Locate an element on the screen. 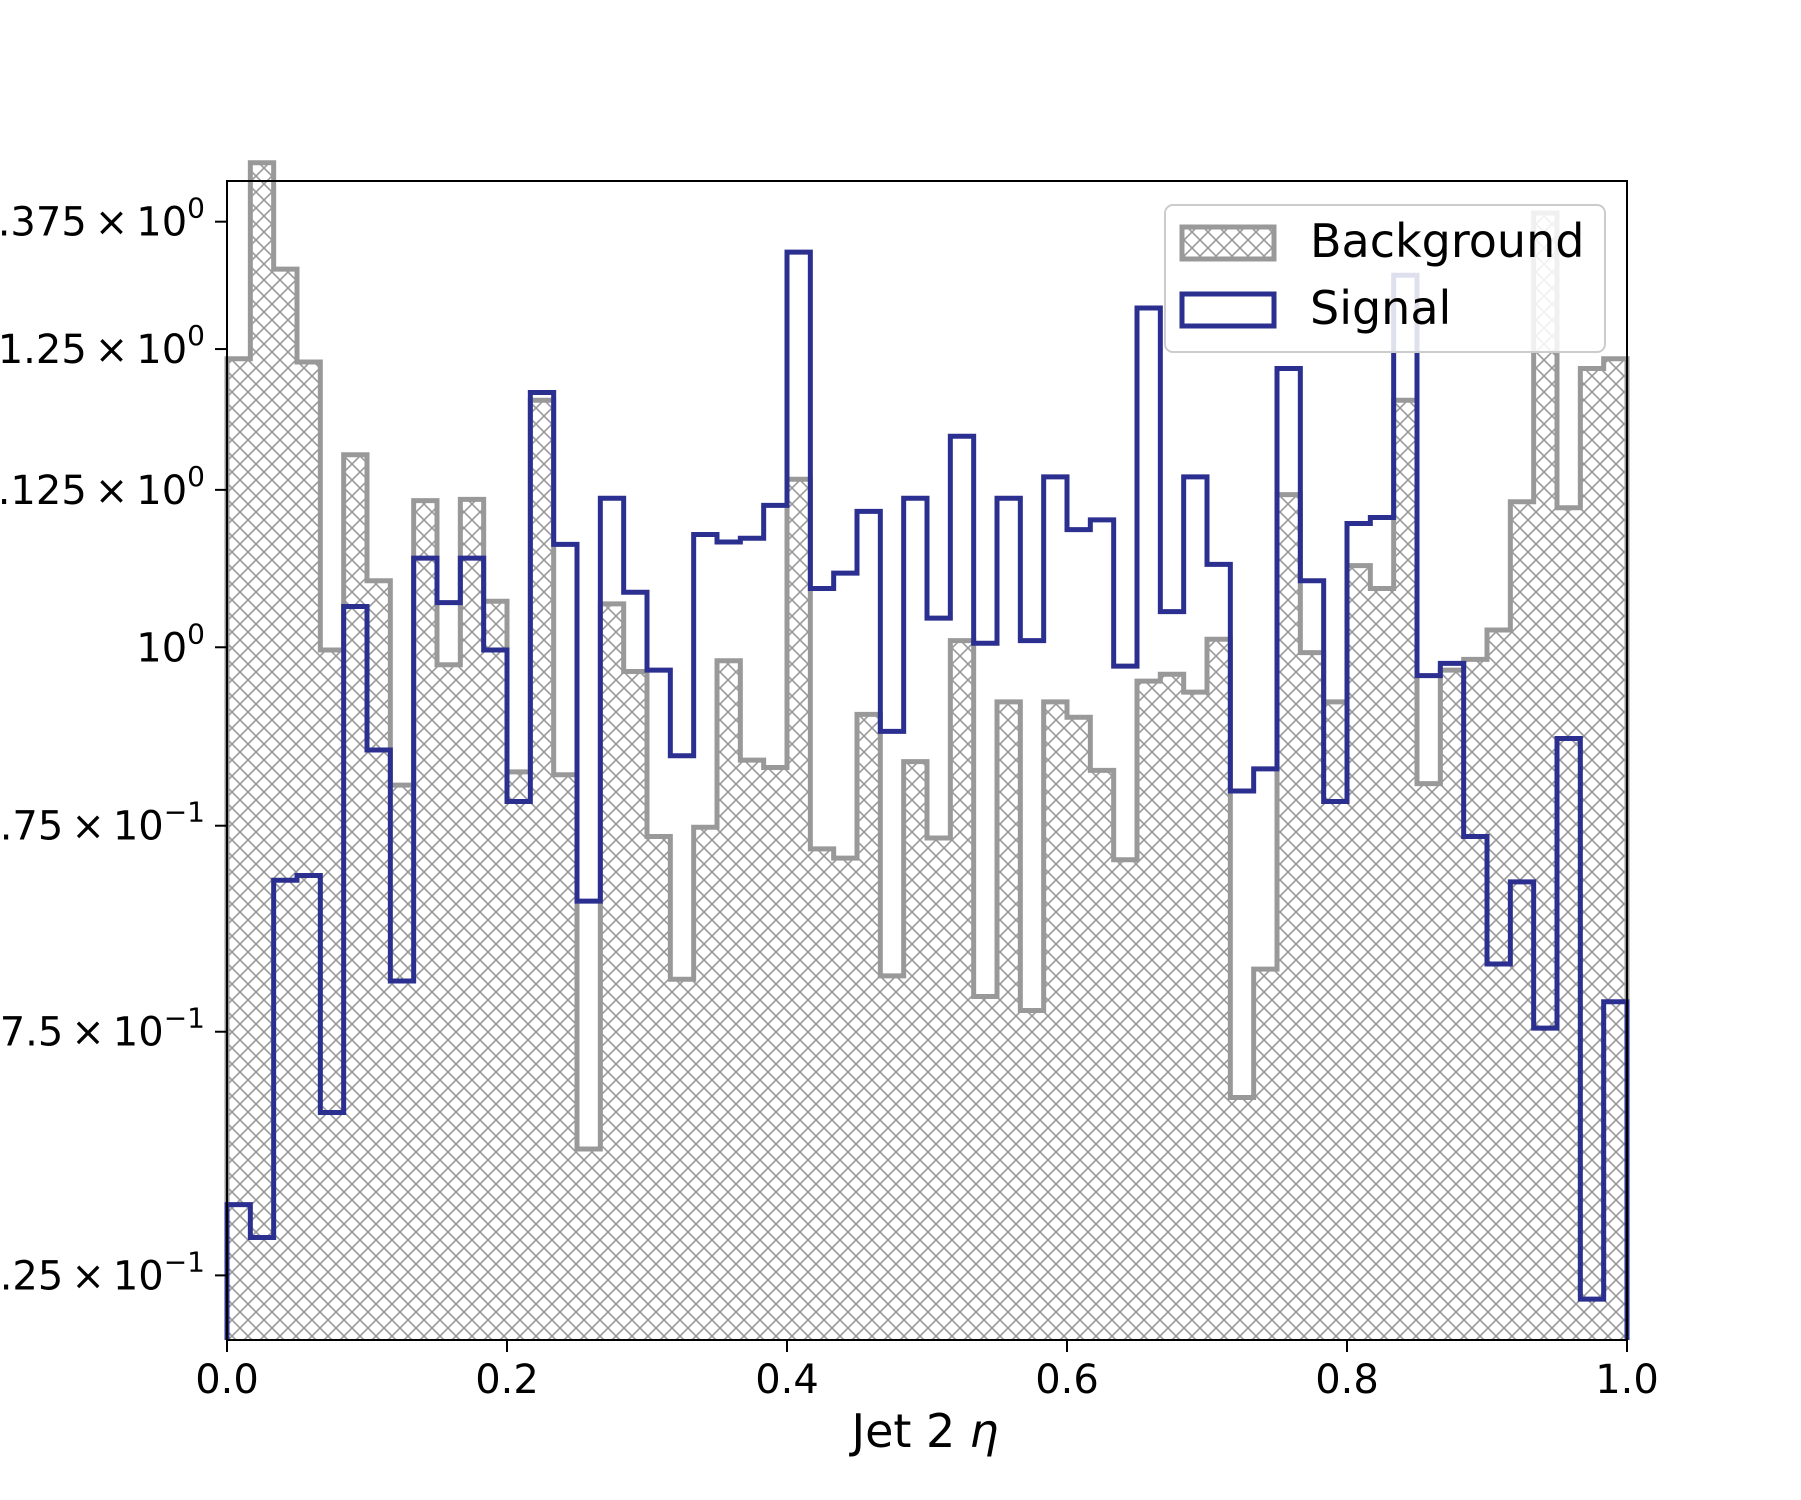 Image resolution: width=1801 pixels, height=1500 pixels. x-tick-label: 1.0 is located at coordinates (1627, 1380).